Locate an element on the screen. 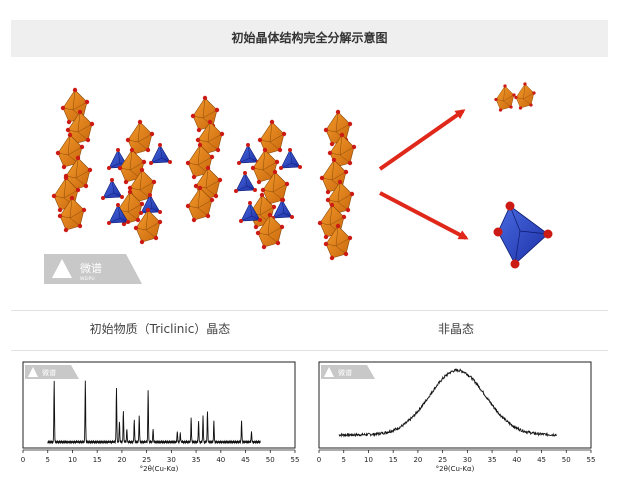 The height and width of the screenshot is (481, 622). decomposition-arrow-upper is located at coordinates (422, 140).